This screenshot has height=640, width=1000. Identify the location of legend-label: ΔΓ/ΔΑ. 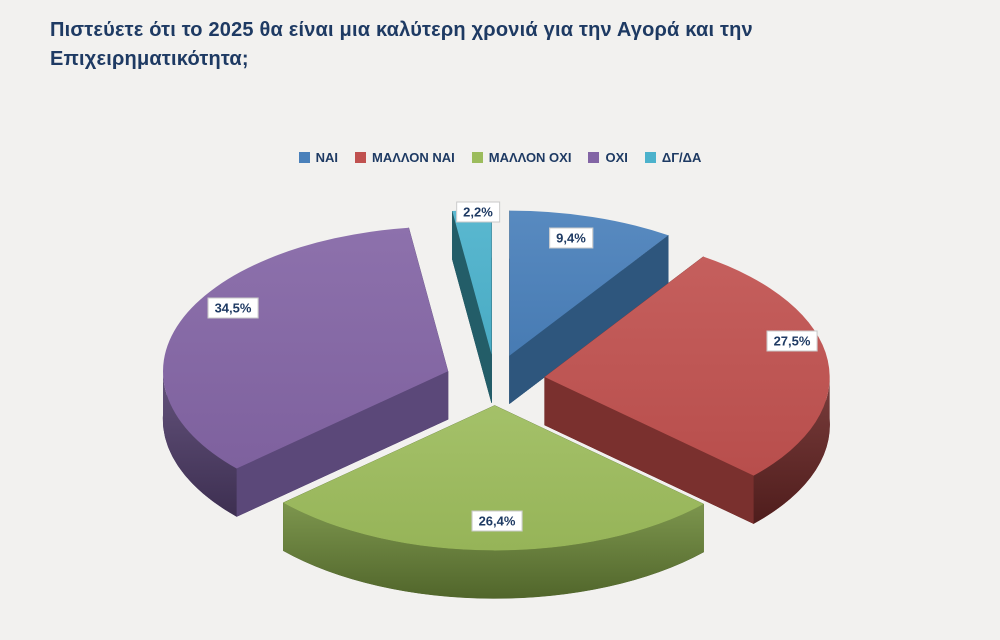
(681, 157).